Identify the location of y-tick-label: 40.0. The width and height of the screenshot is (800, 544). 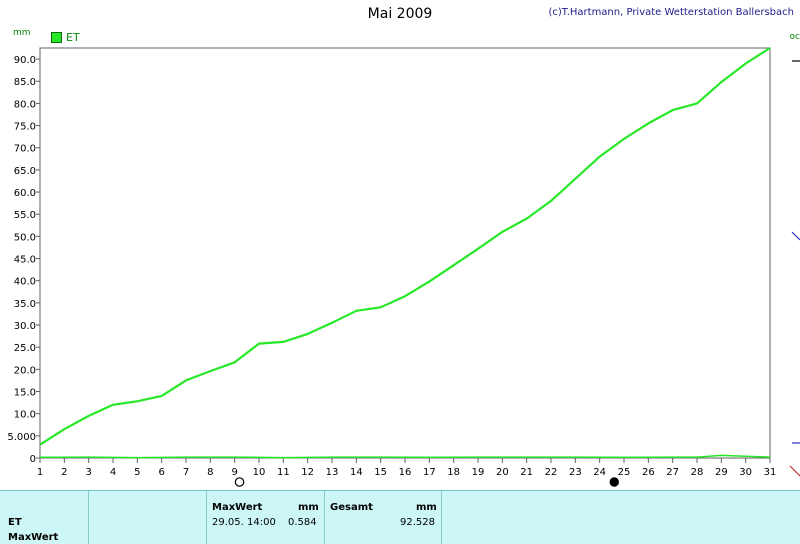
(25, 282).